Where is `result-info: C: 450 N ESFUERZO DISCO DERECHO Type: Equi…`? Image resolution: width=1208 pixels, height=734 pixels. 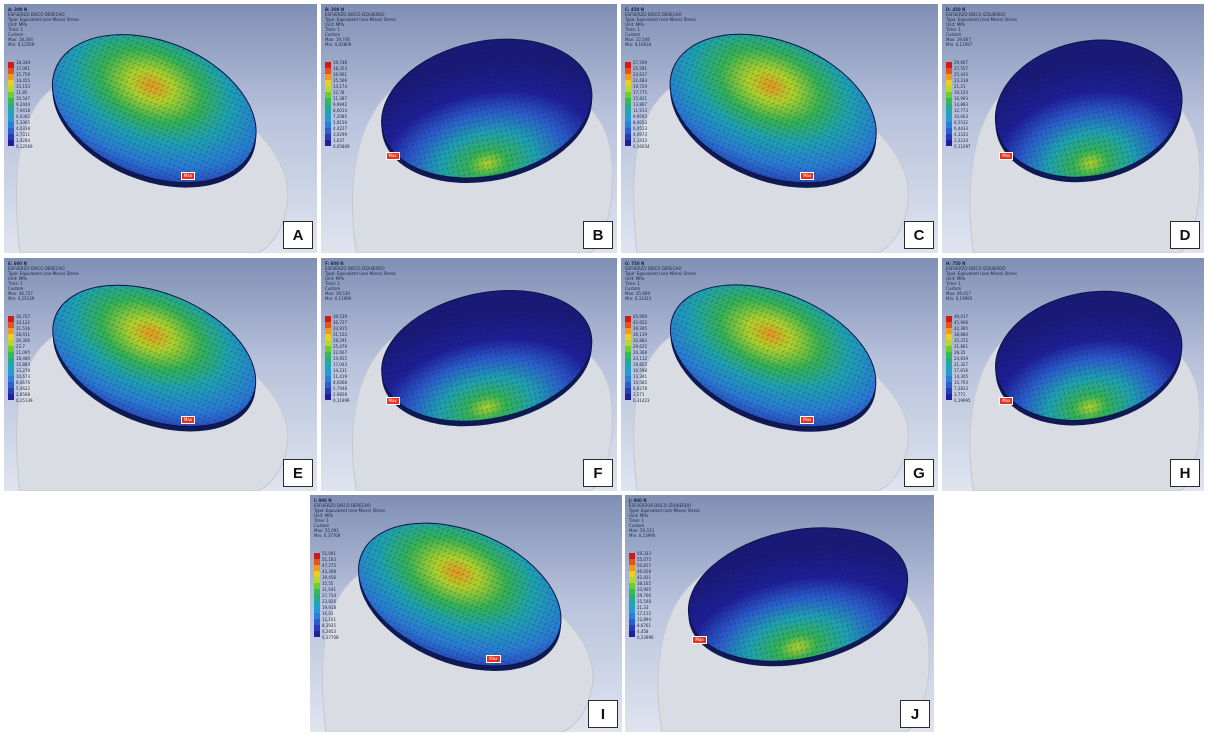
result-info: C: 450 N ESFUERZO DISCO DERECHO Type: Equi… is located at coordinates (665, 27).